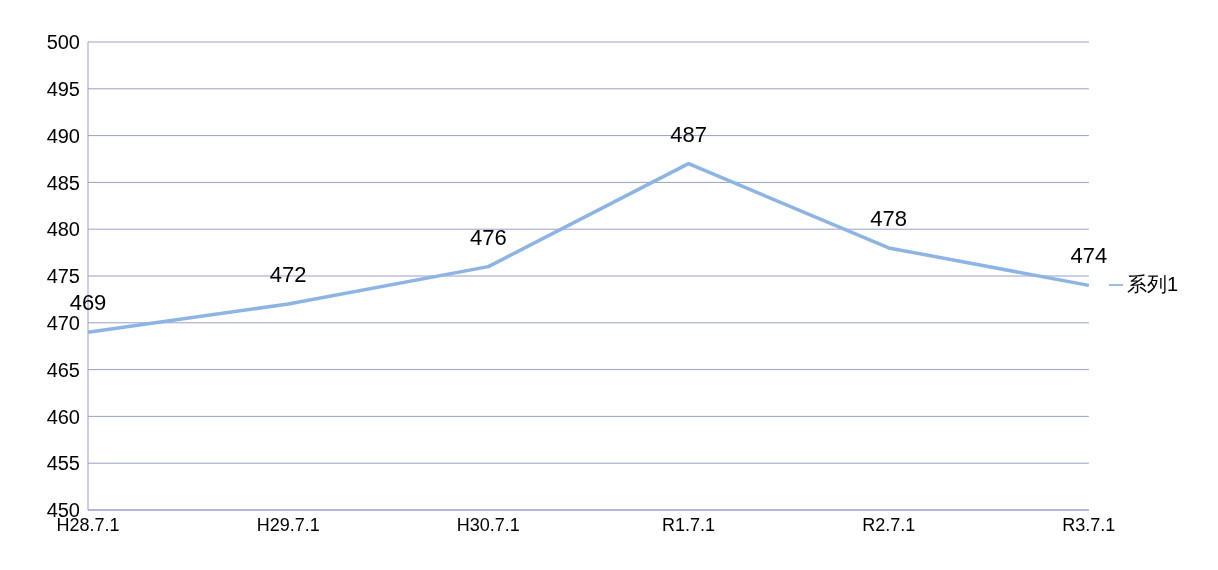 The width and height of the screenshot is (1218, 570). Describe the element at coordinates (63, 229) in the screenshot. I see `y-tick-label: 480` at that location.